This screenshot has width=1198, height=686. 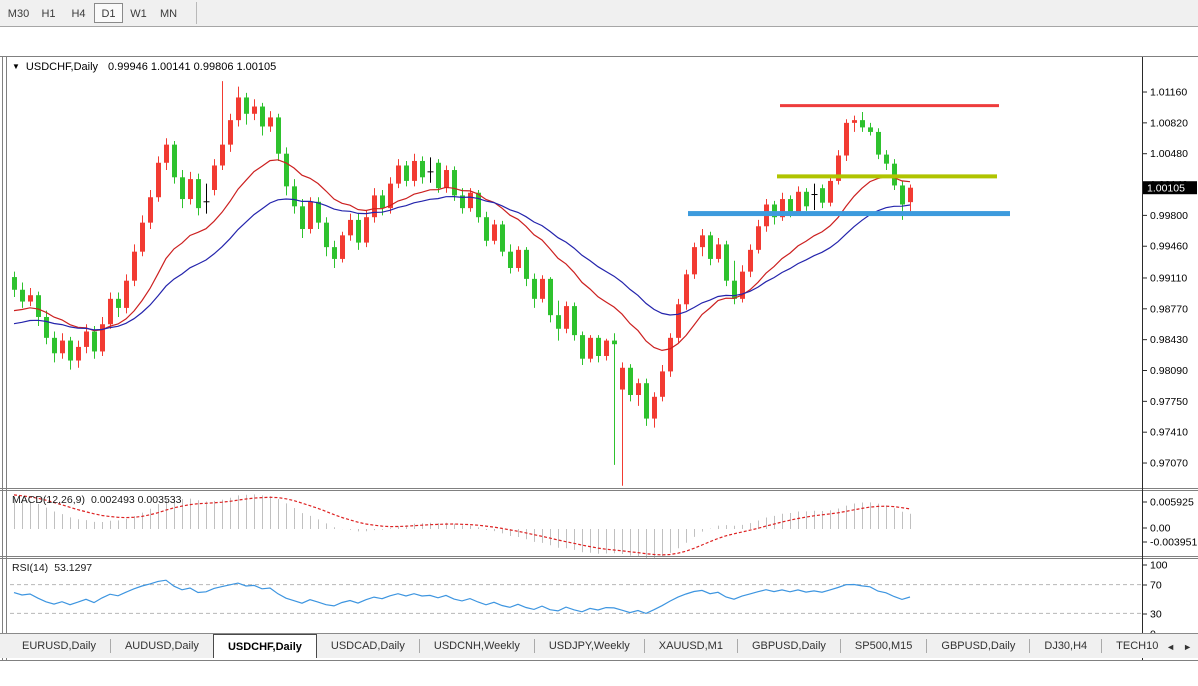 What do you see at coordinates (48, 500) in the screenshot?
I see `macd-name: MACD(12,26,9)` at bounding box center [48, 500].